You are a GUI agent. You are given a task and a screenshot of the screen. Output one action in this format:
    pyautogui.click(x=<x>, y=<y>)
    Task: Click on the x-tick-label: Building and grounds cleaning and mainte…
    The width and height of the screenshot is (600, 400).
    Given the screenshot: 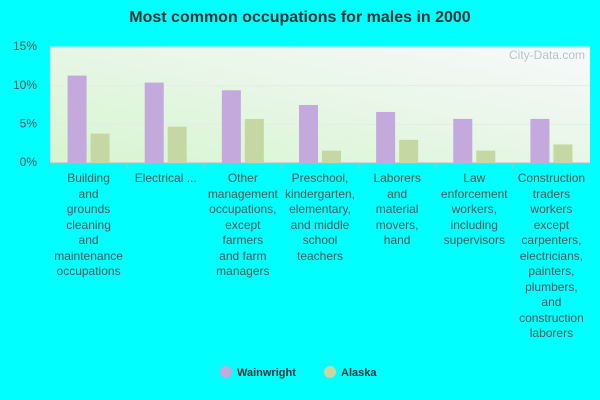 What is the action you would take?
    pyautogui.click(x=88, y=224)
    